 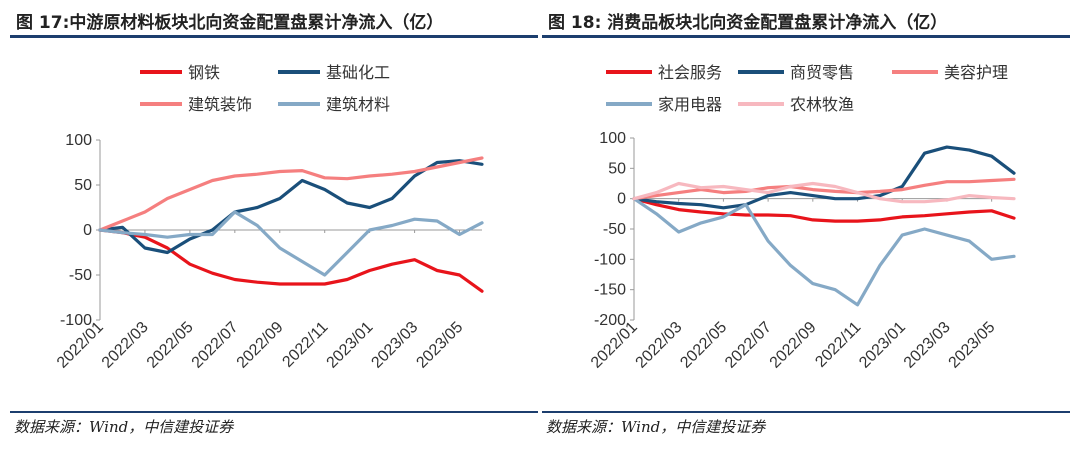 What do you see at coordinates (748, 23) in the screenshot?
I see `chart-title: 图 18: 消费品板块北向资金配置盘累计净流入（亿）` at bounding box center [748, 23].